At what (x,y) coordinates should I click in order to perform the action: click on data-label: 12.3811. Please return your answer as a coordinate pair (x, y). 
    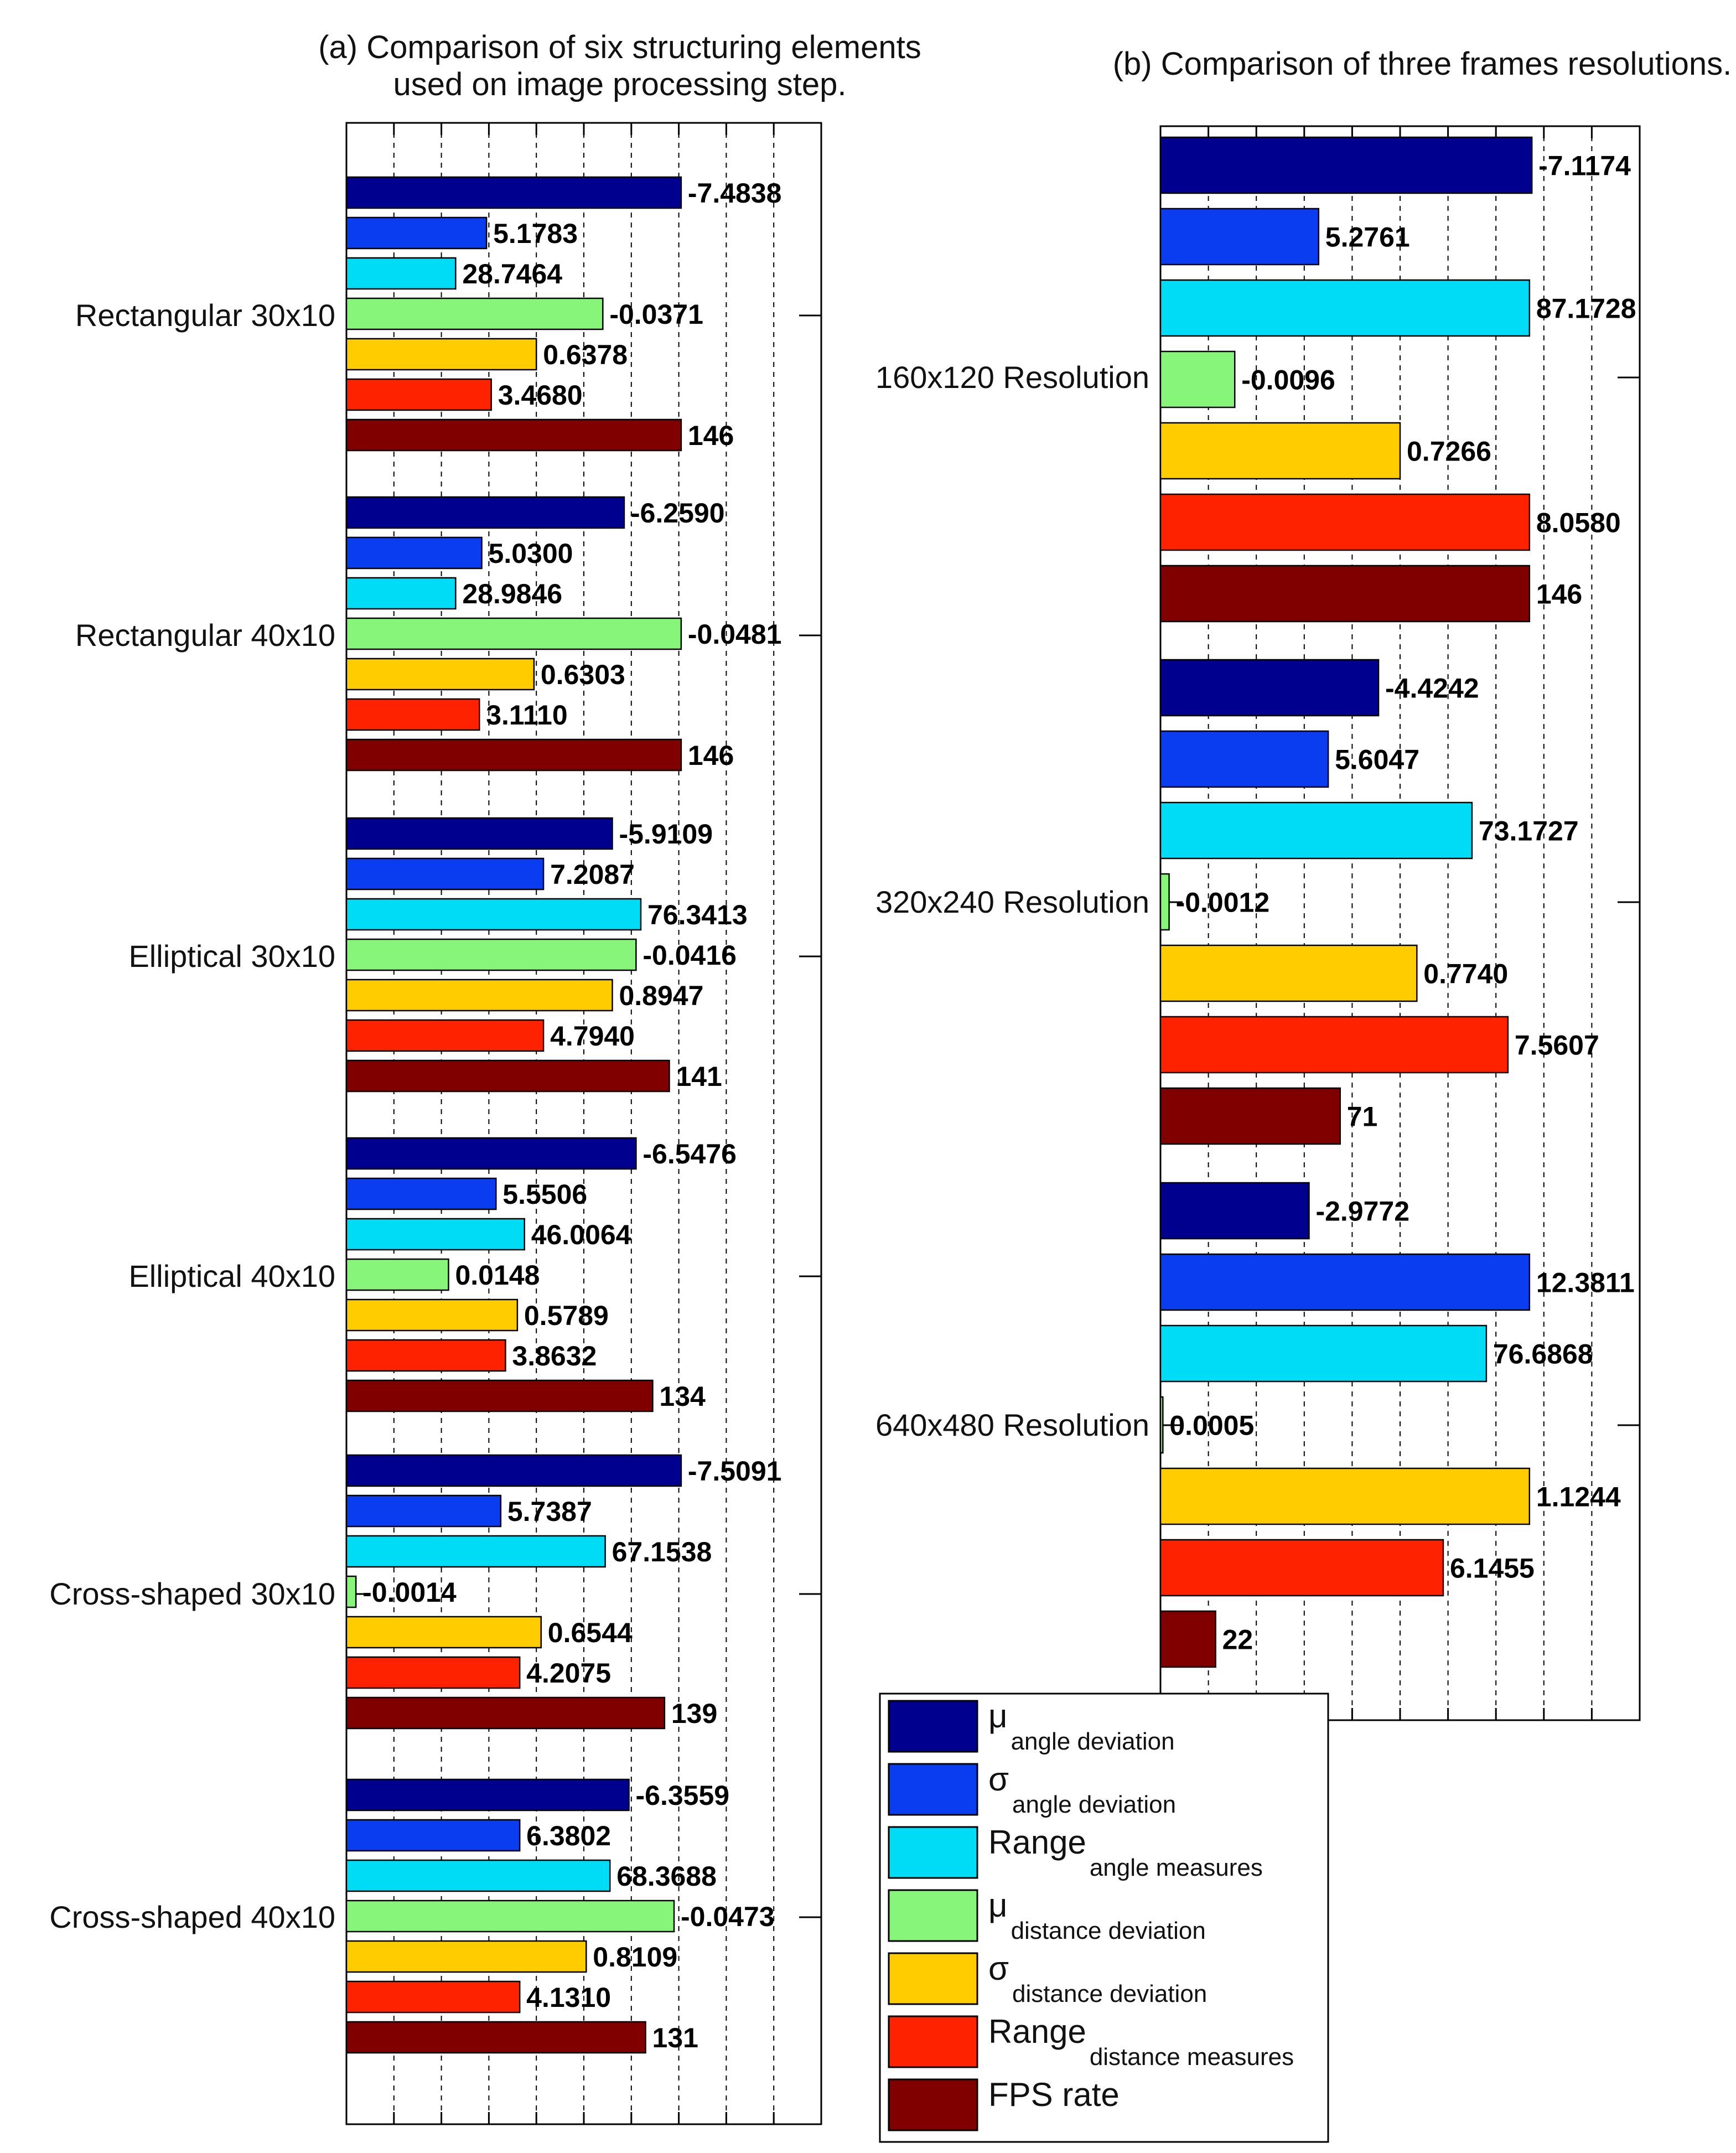
    Looking at the image, I should click on (1585, 1282).